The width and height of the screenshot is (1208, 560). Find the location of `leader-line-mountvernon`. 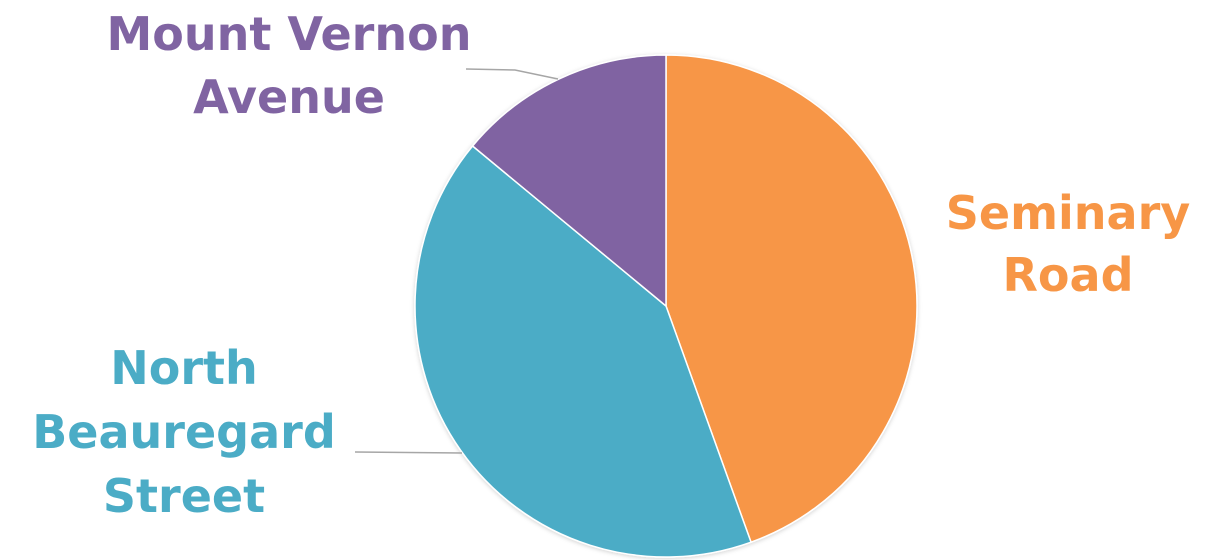

leader-line-mountvernon is located at coordinates (512, 74).